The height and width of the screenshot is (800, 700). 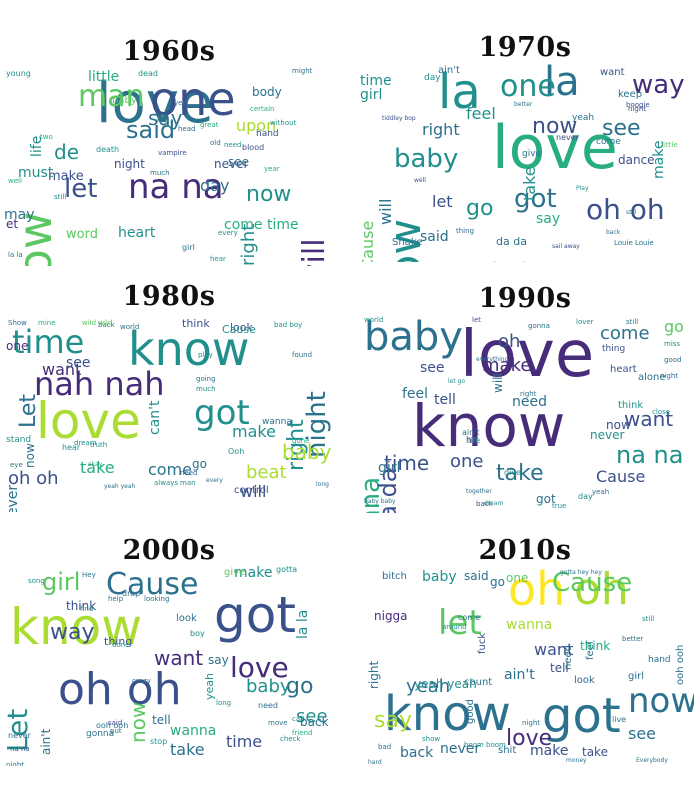 What do you see at coordinates (262, 109) in the screenshot?
I see `word-certain: certain` at bounding box center [262, 109].